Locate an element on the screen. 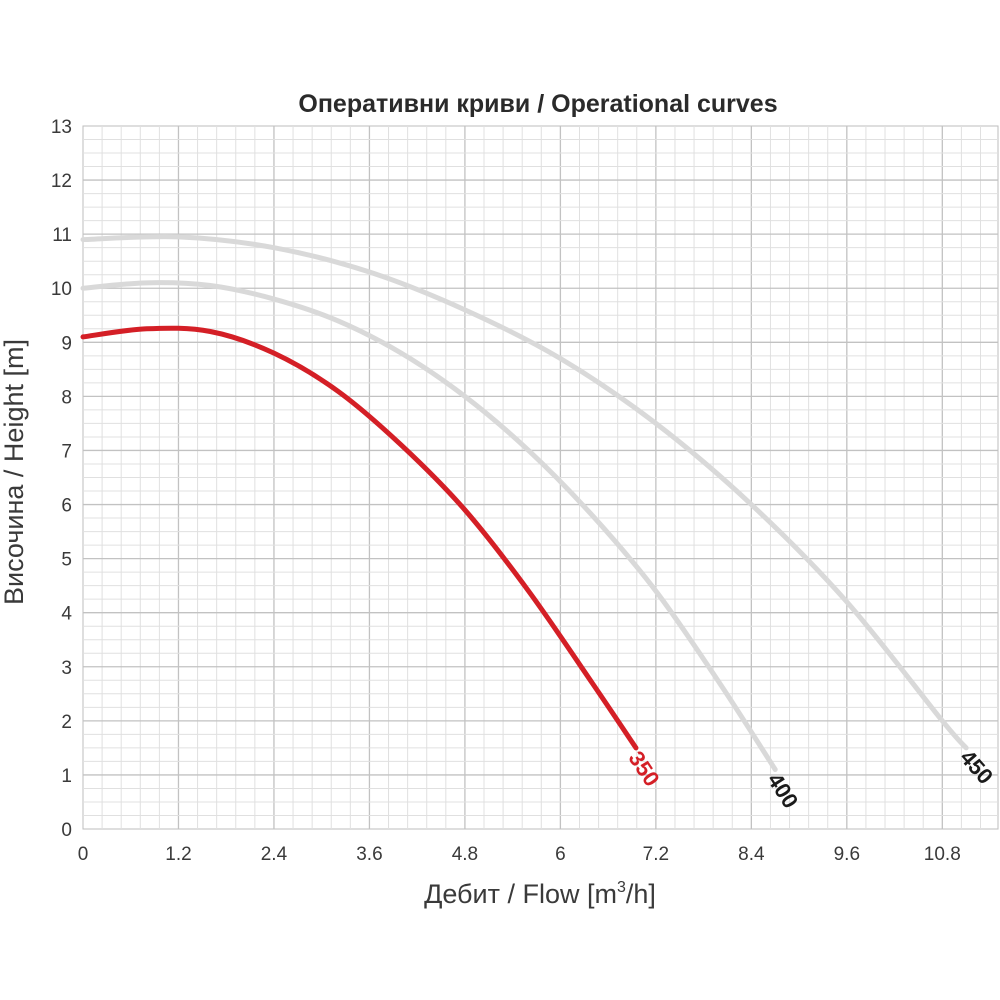 This screenshot has width=1000, height=1000. x-tick-label: 7.2 is located at coordinates (656, 854).